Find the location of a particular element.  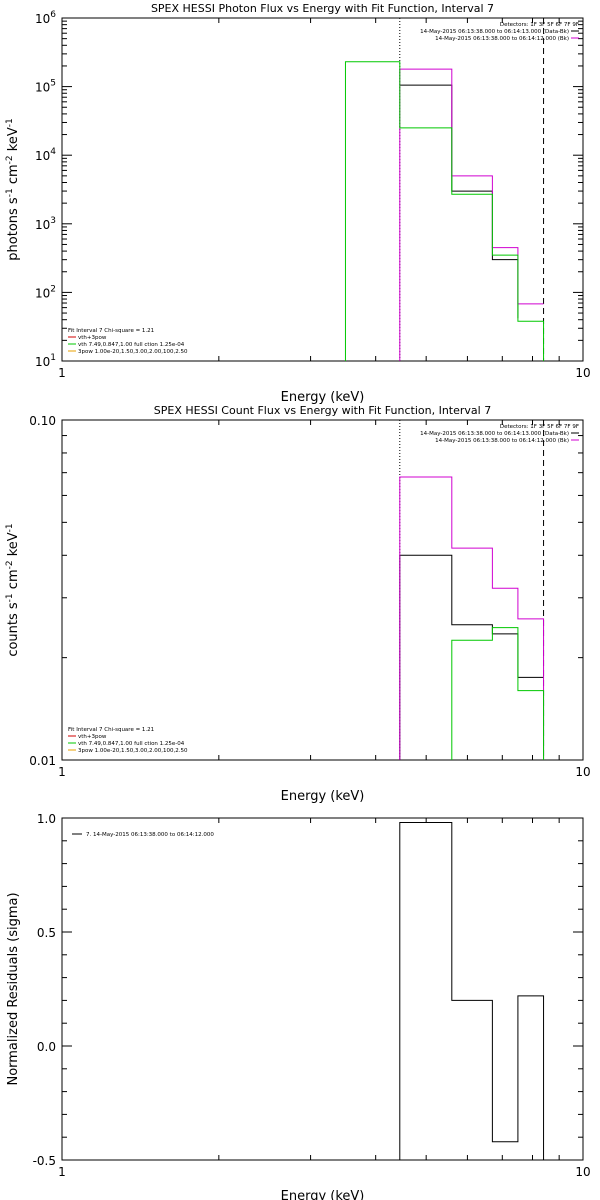

y-tick-label: 0.5 is located at coordinates (46, 933).